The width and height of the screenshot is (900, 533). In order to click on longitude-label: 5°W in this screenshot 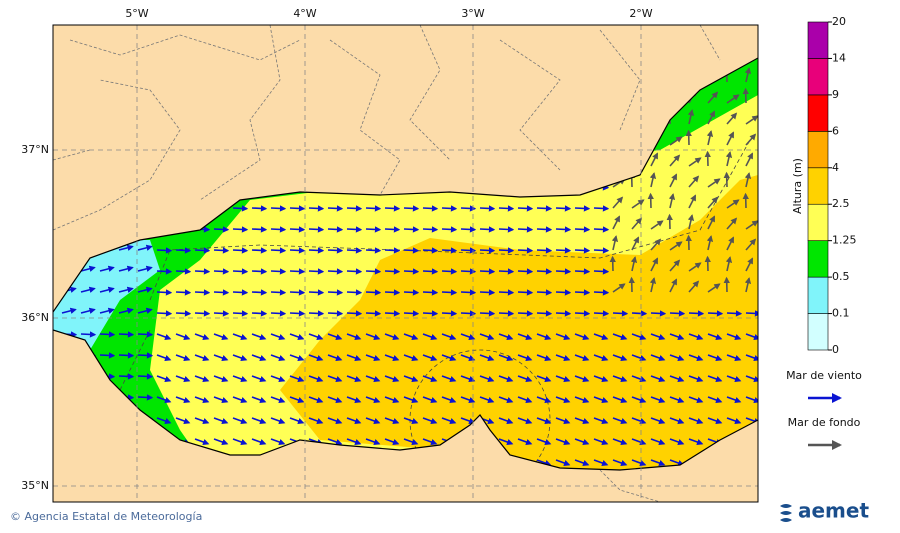, I will do `click(136, 13)`.